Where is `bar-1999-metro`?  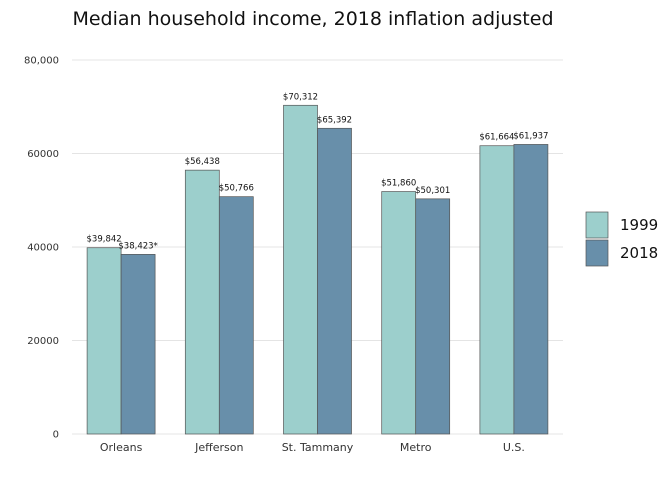 bar-1999-metro is located at coordinates (399, 313).